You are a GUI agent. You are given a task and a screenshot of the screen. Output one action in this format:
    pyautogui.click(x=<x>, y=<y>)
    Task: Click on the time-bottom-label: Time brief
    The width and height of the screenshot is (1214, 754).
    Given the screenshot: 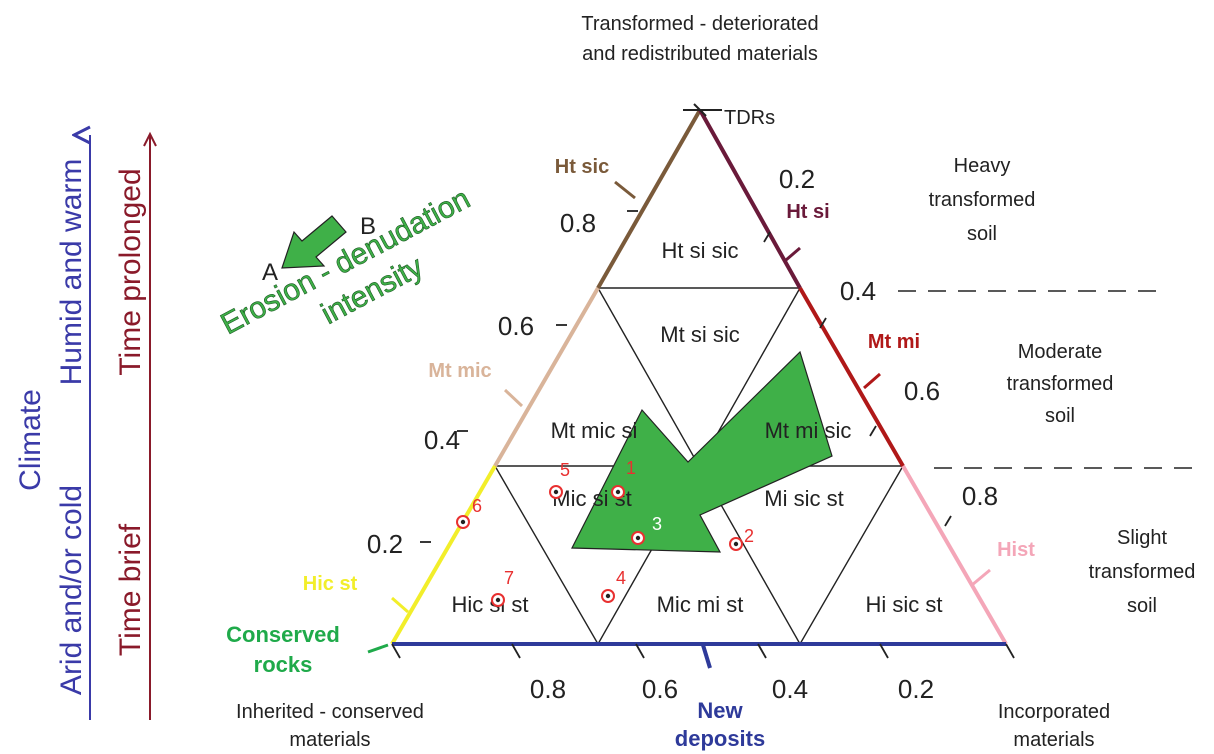 What is the action you would take?
    pyautogui.click(x=130, y=589)
    